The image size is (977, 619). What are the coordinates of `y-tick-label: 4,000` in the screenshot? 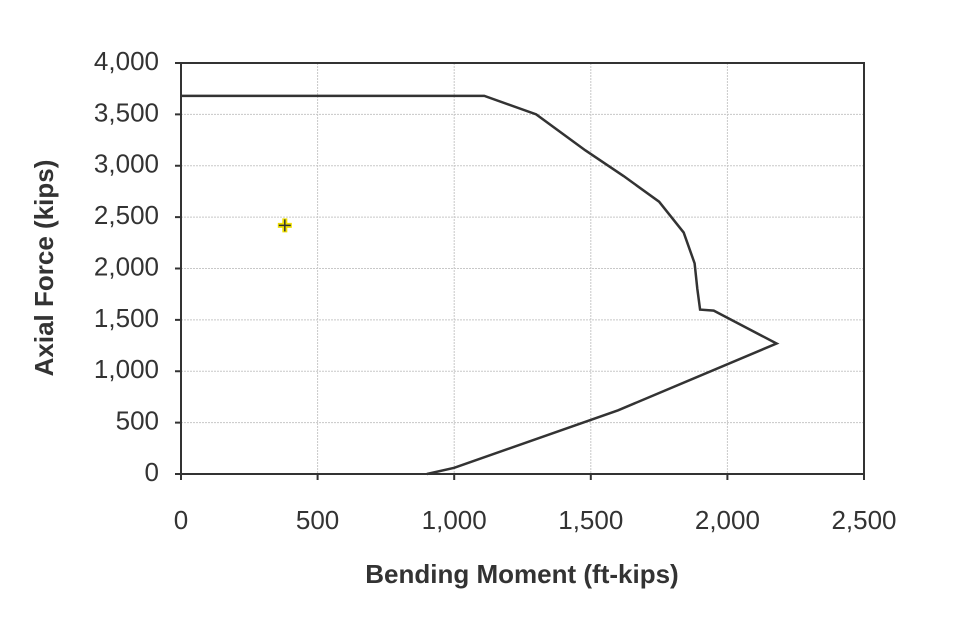 It's located at (126, 61).